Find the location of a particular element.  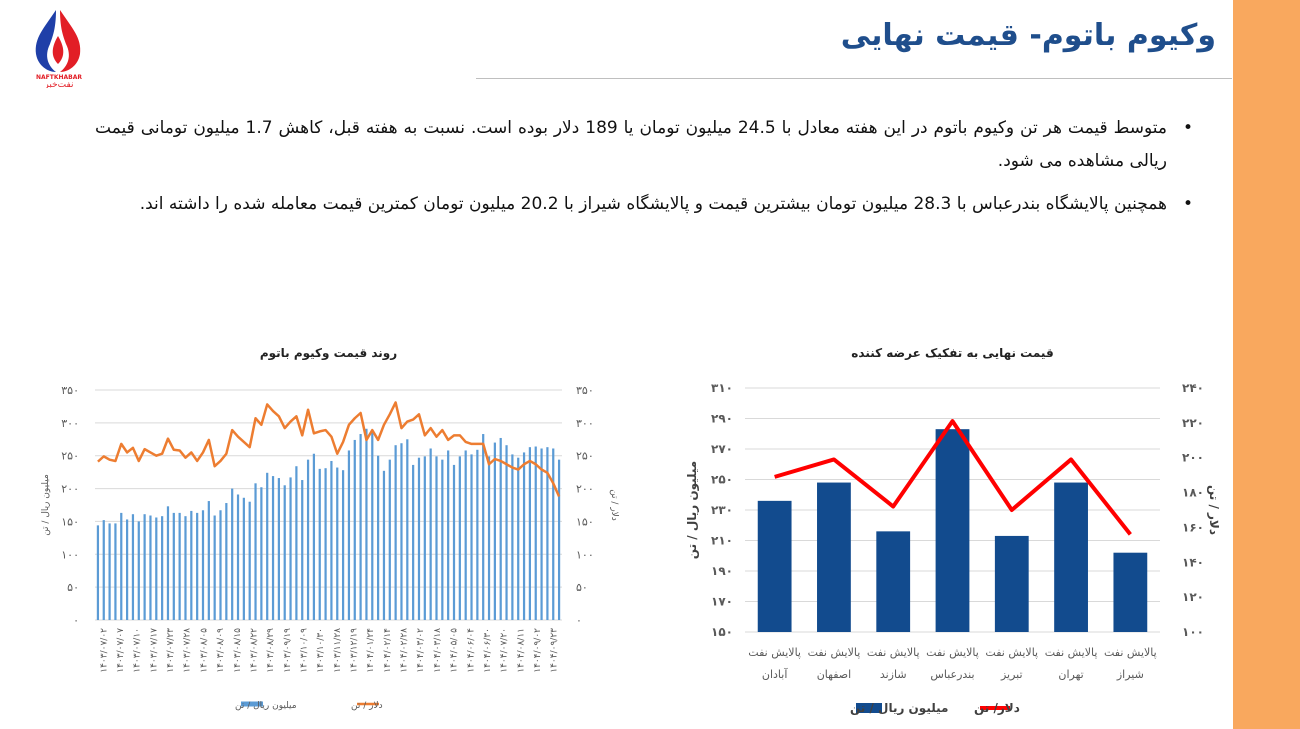

x-tick-label: ۱۴۰۳/۰۸/۰۵ is located at coordinates (204, 650).